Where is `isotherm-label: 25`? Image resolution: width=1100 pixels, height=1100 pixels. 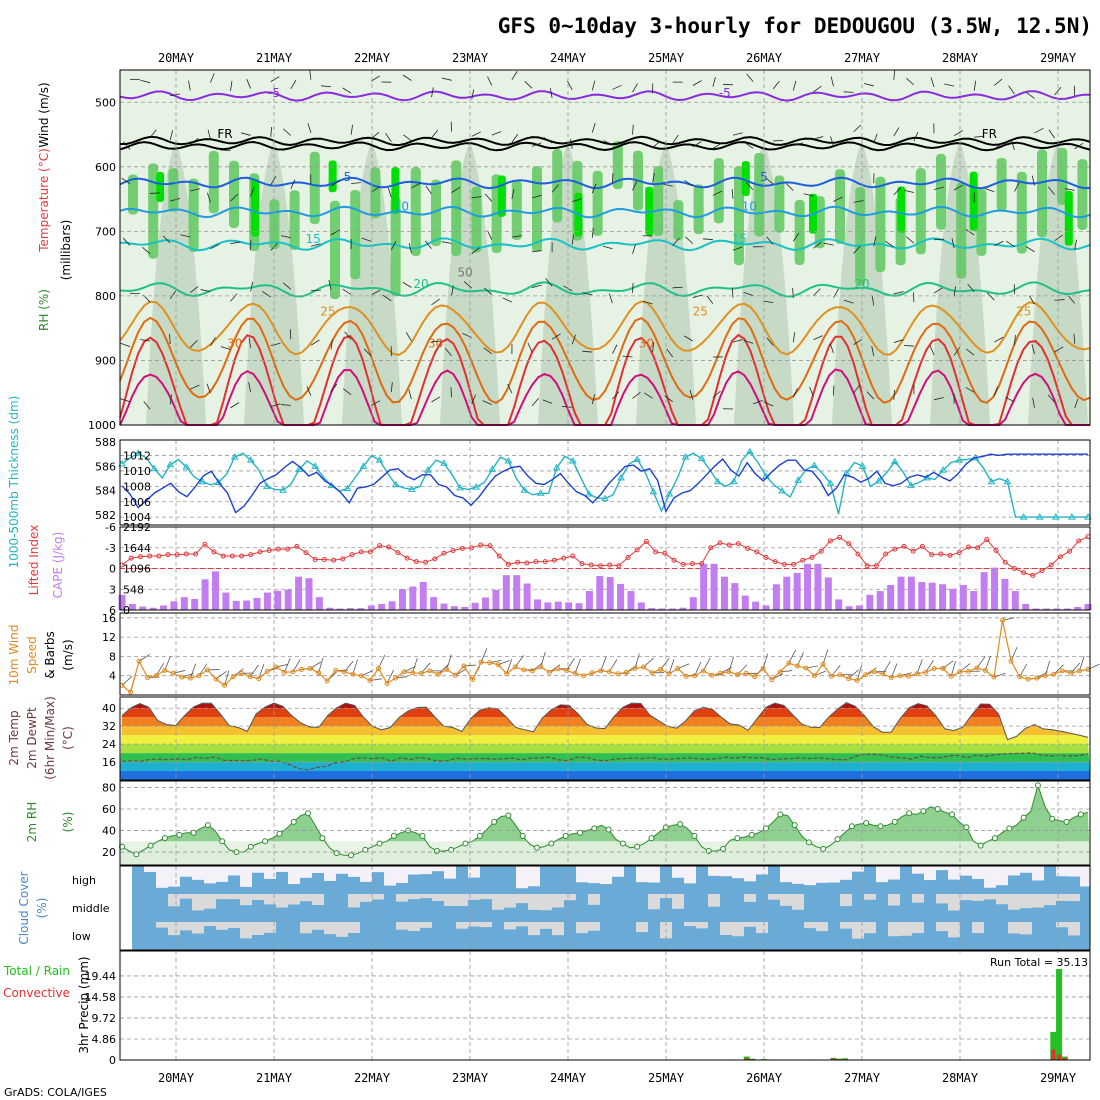
isotherm-label: 25 is located at coordinates (327, 311).